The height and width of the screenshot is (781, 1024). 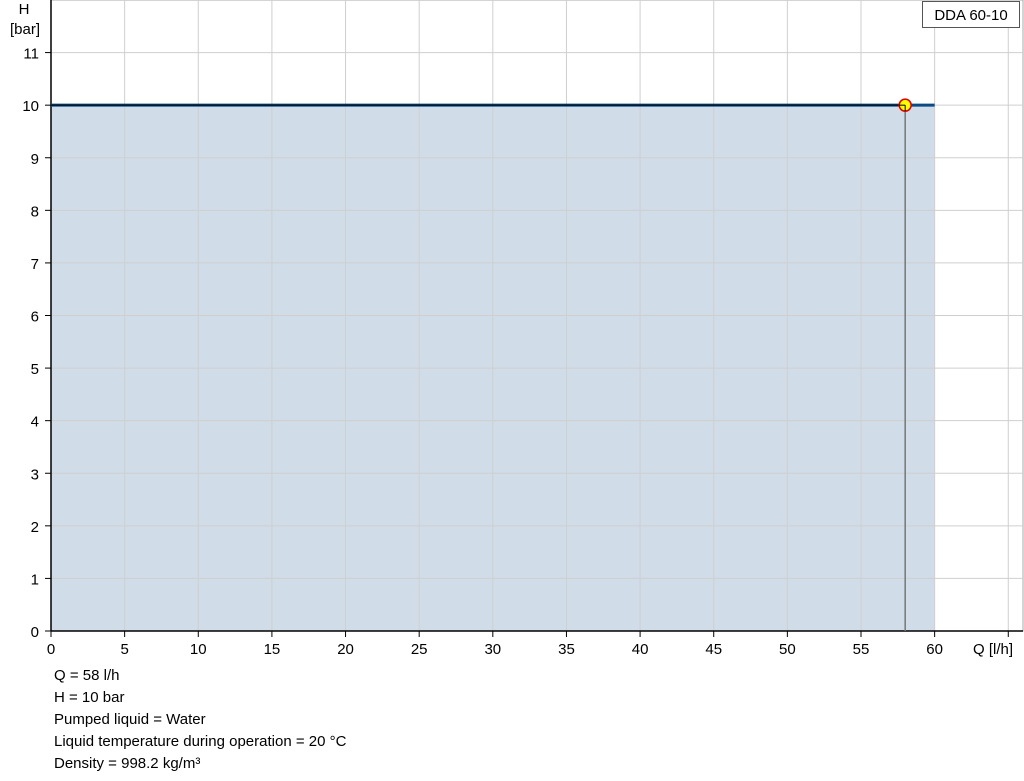 I want to click on y-tick-label: 2, so click(x=35, y=527).